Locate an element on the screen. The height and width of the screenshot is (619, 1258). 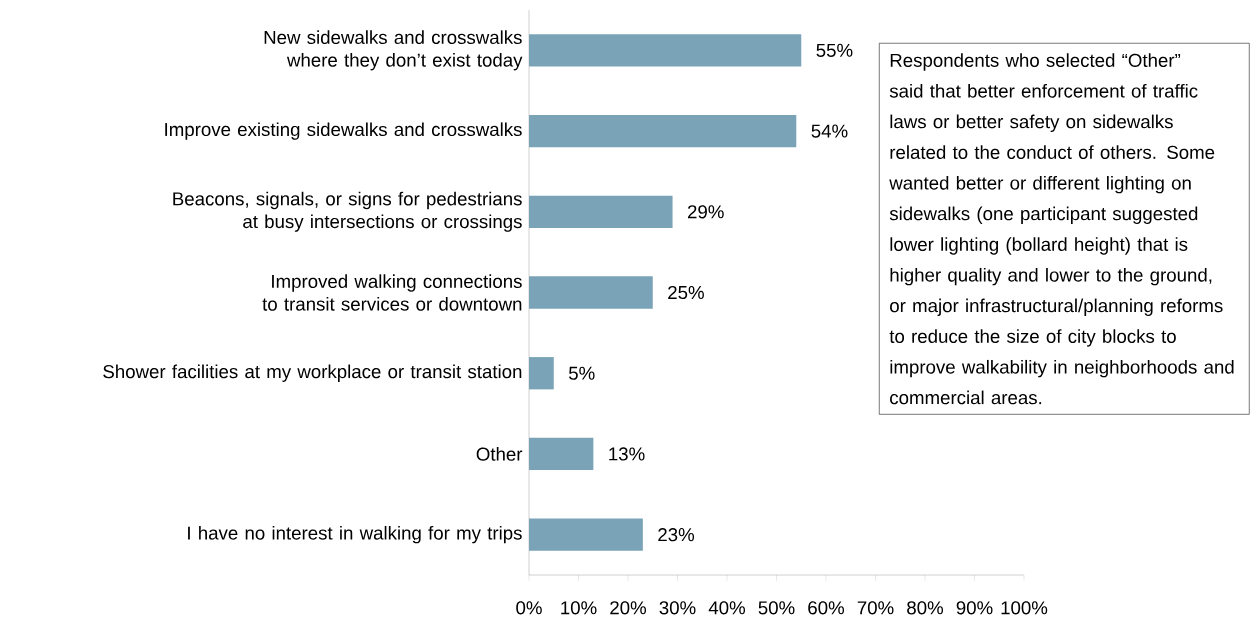
y-tick-label: Shower facilities at my workplace or transit station is located at coordinates (312, 373).